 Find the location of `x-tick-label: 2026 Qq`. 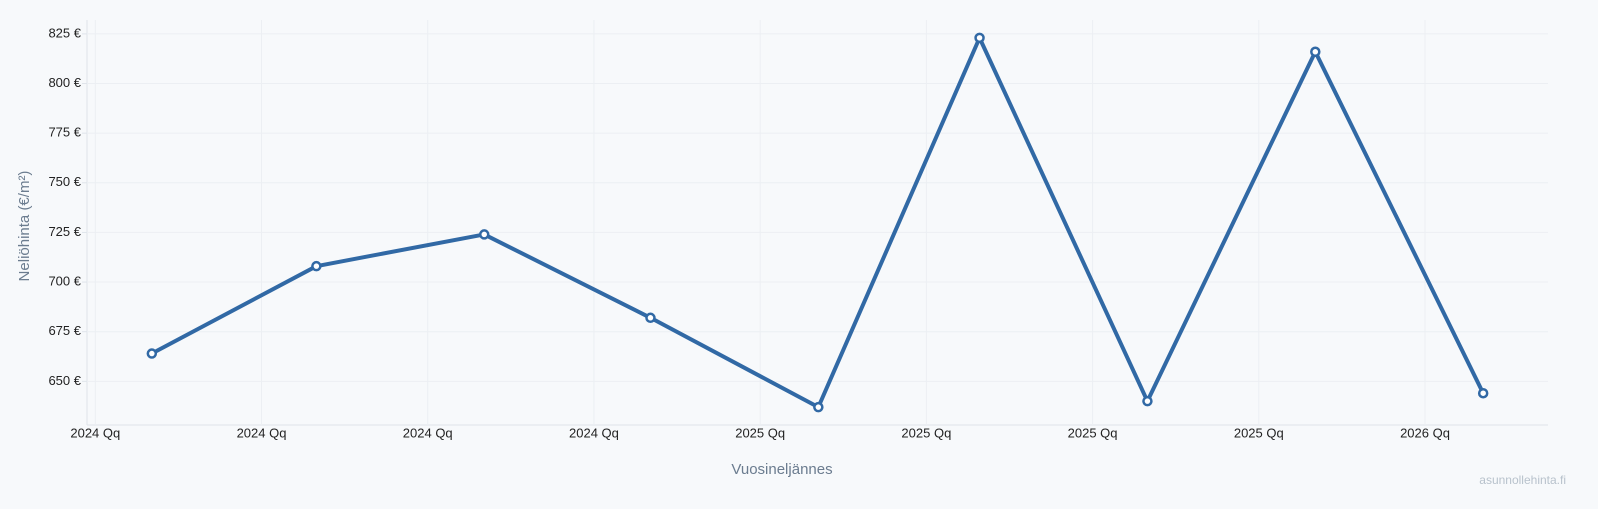

x-tick-label: 2026 Qq is located at coordinates (1425, 432).